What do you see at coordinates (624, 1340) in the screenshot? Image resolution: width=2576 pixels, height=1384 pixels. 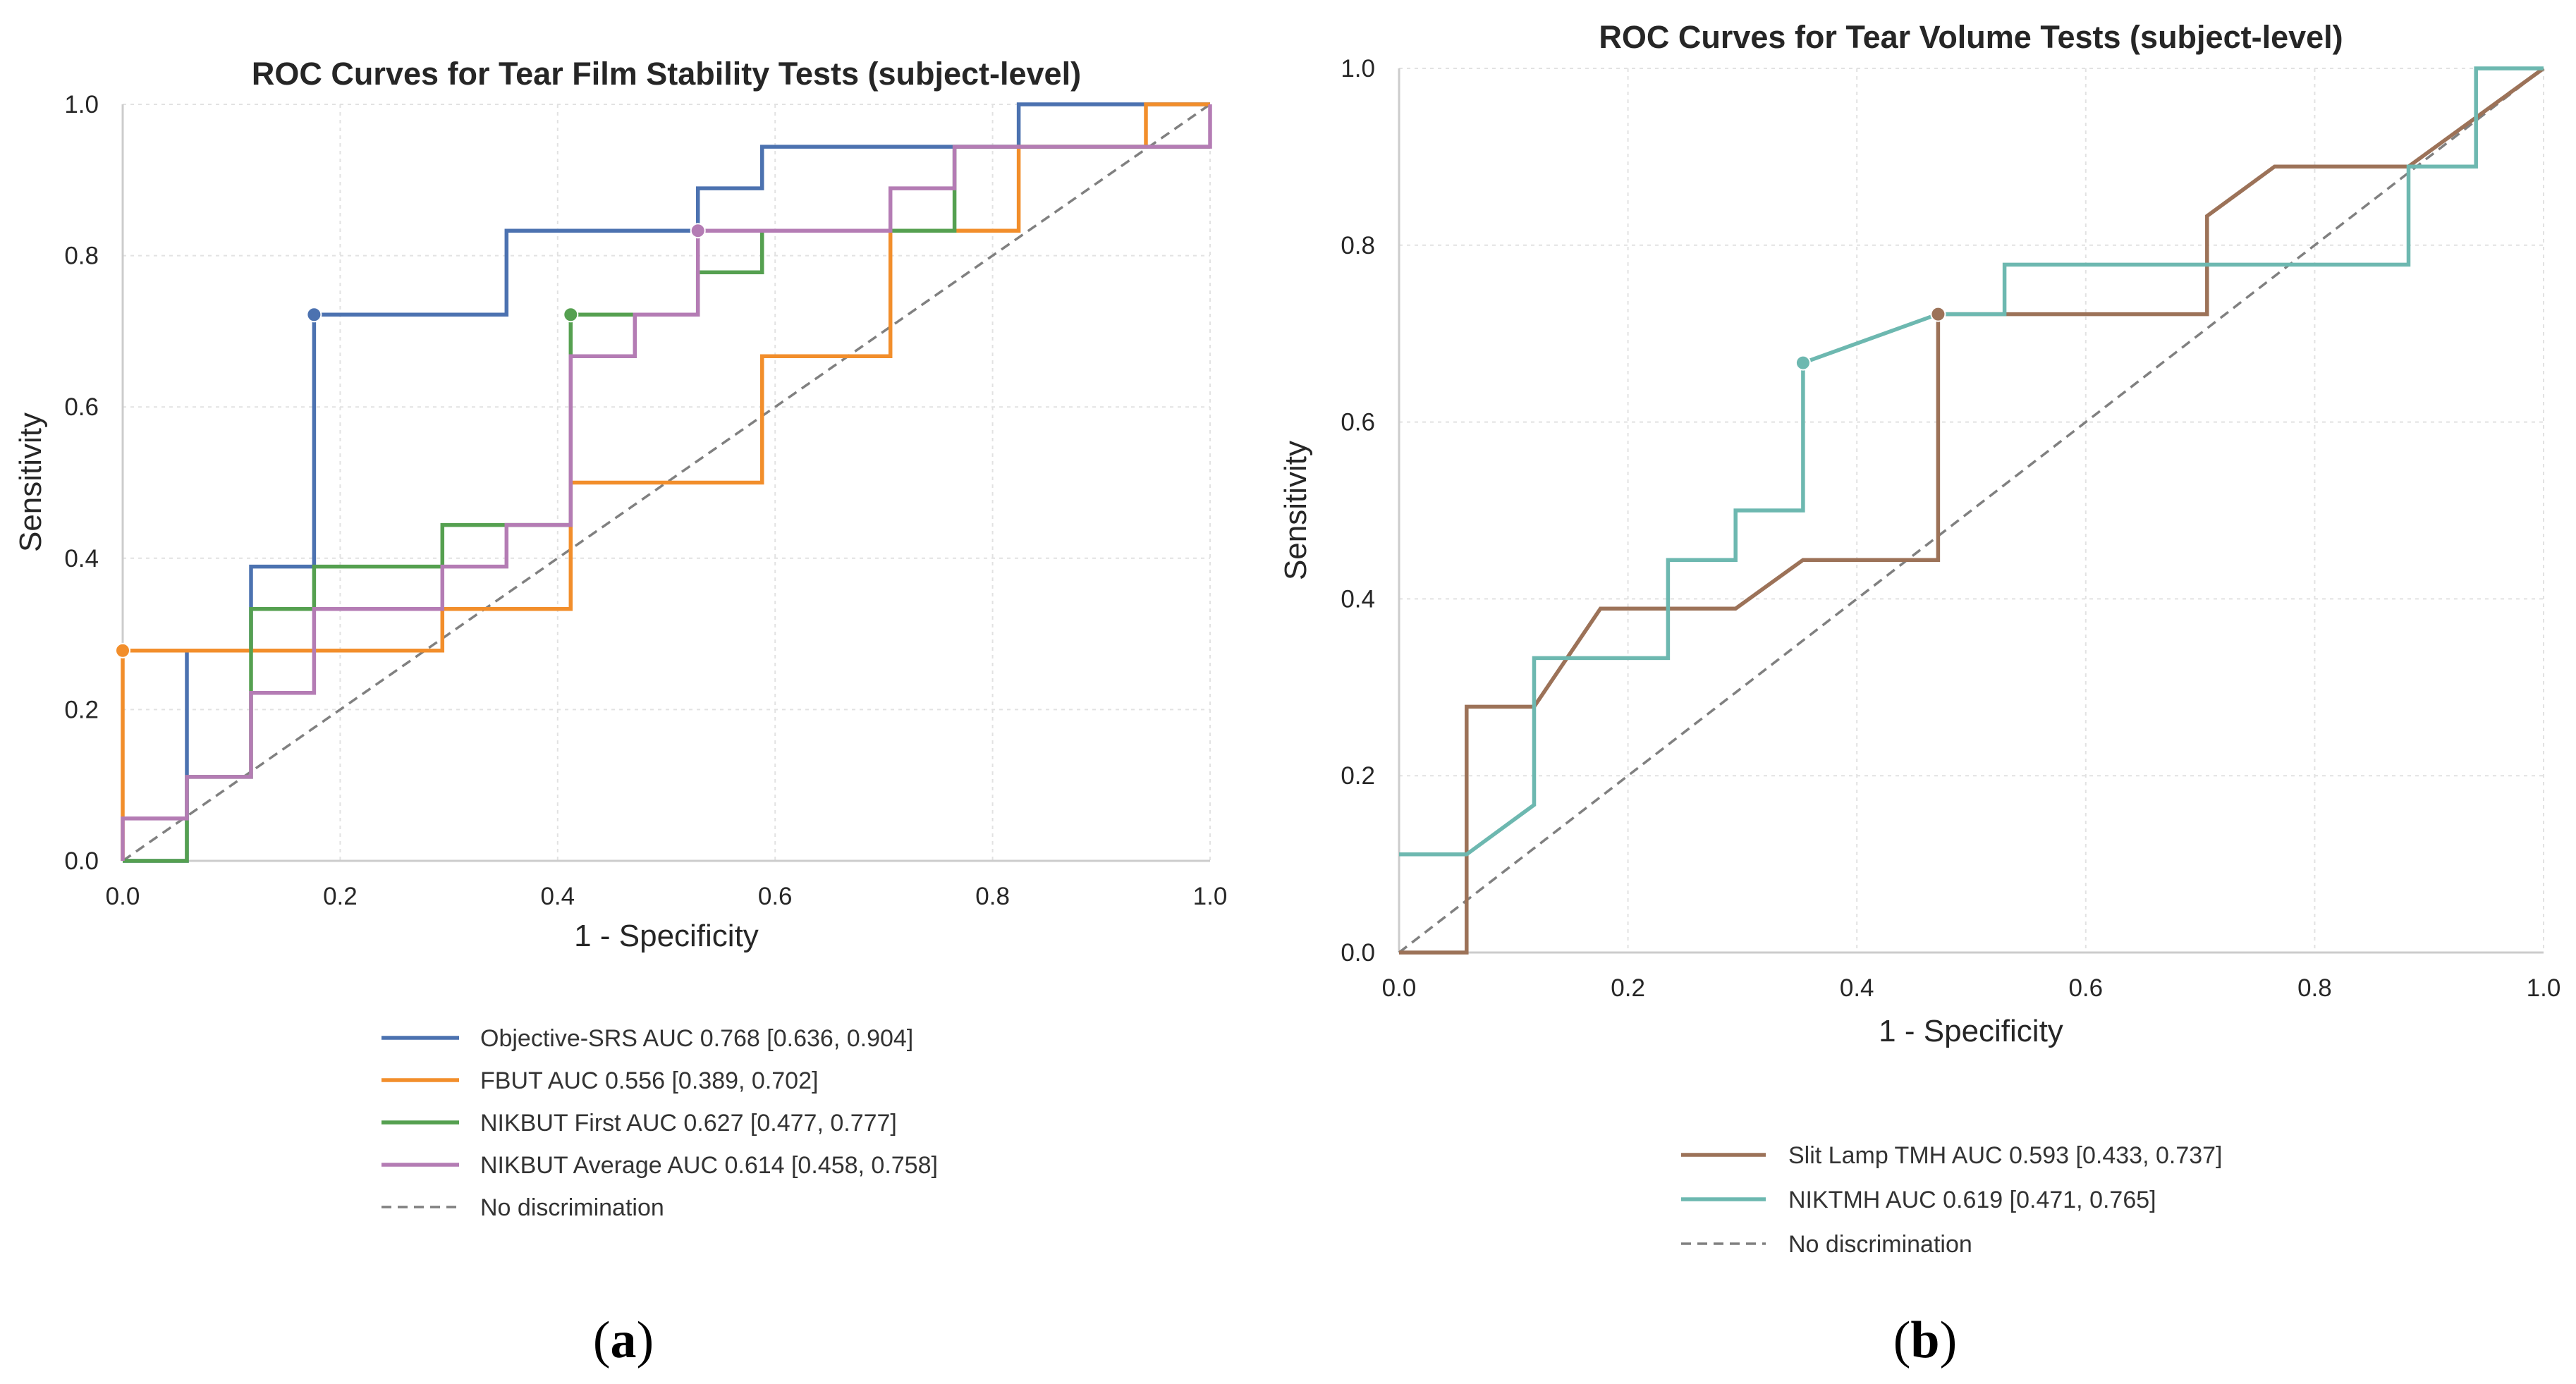 I see `panel-label: (a)` at bounding box center [624, 1340].